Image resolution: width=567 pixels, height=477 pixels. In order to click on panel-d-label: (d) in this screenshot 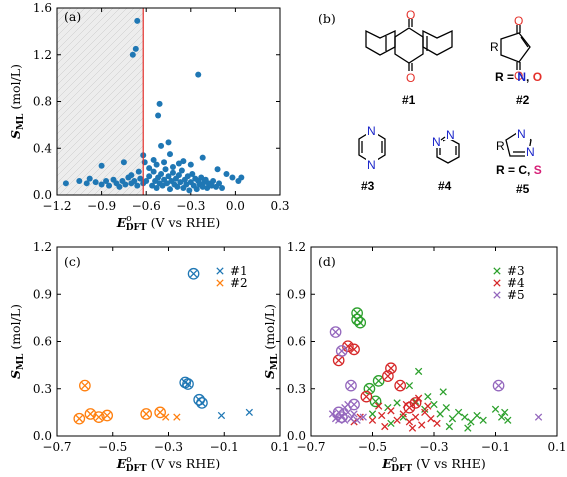, I will do `click(327, 261)`.